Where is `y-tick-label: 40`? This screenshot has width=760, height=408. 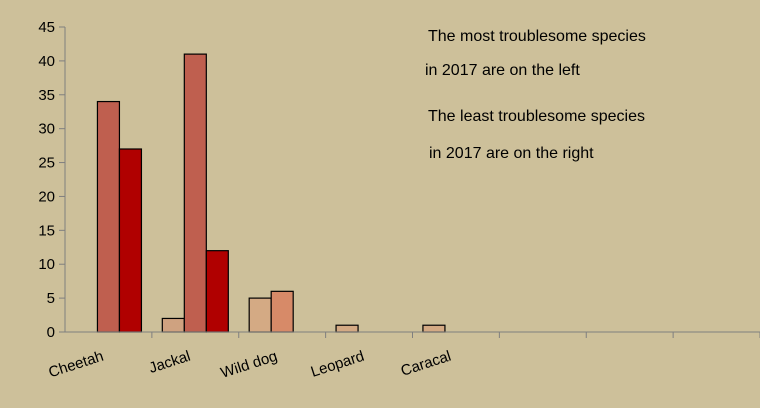 y-tick-label: 40 is located at coordinates (46, 61).